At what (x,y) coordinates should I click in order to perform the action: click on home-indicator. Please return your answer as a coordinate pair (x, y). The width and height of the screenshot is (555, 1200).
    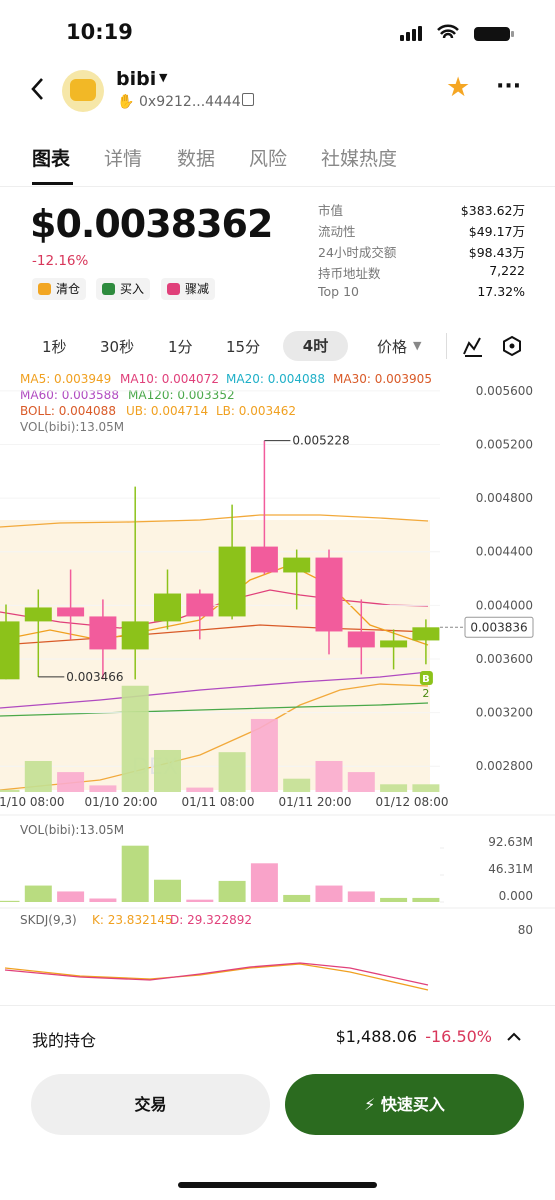
    Looking at the image, I should click on (277, 1185).